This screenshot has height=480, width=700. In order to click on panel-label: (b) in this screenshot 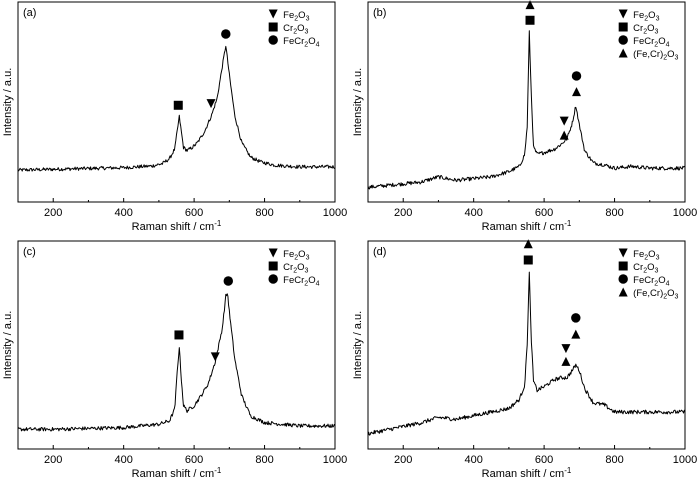, I will do `click(379, 13)`.